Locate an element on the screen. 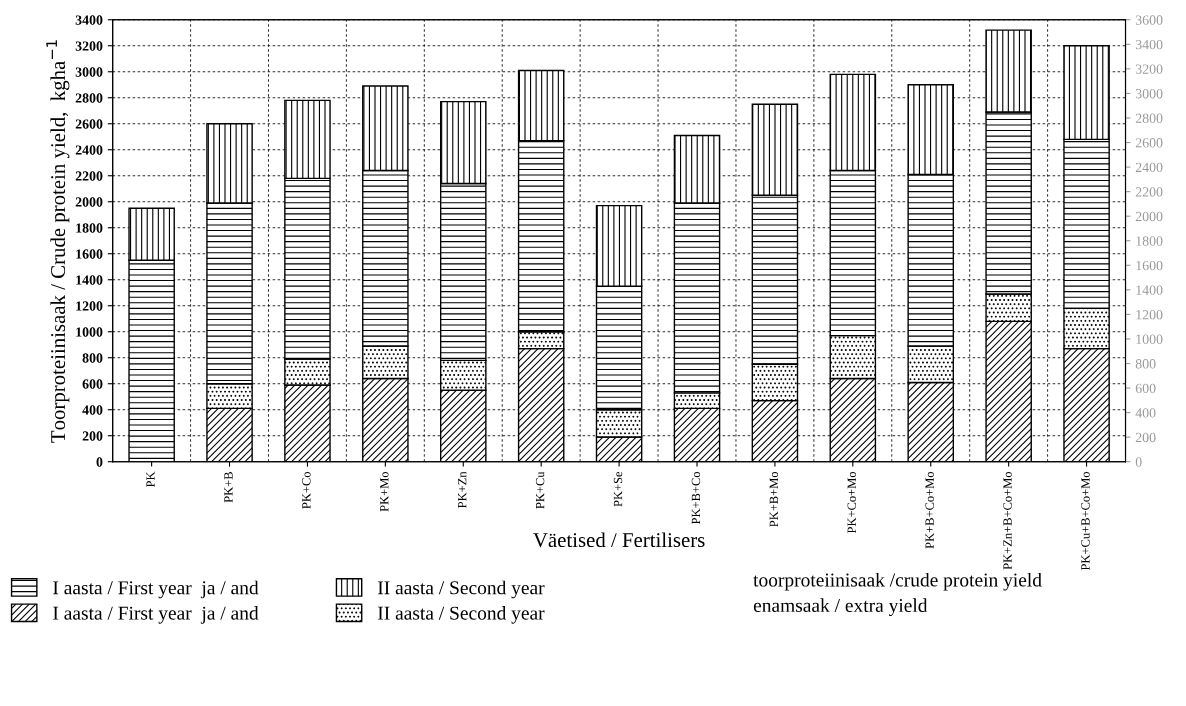 Image resolution: width=1186 pixels, height=706 pixels. text: toorproteiinisaak /crude protein yield is located at coordinates (897, 581).